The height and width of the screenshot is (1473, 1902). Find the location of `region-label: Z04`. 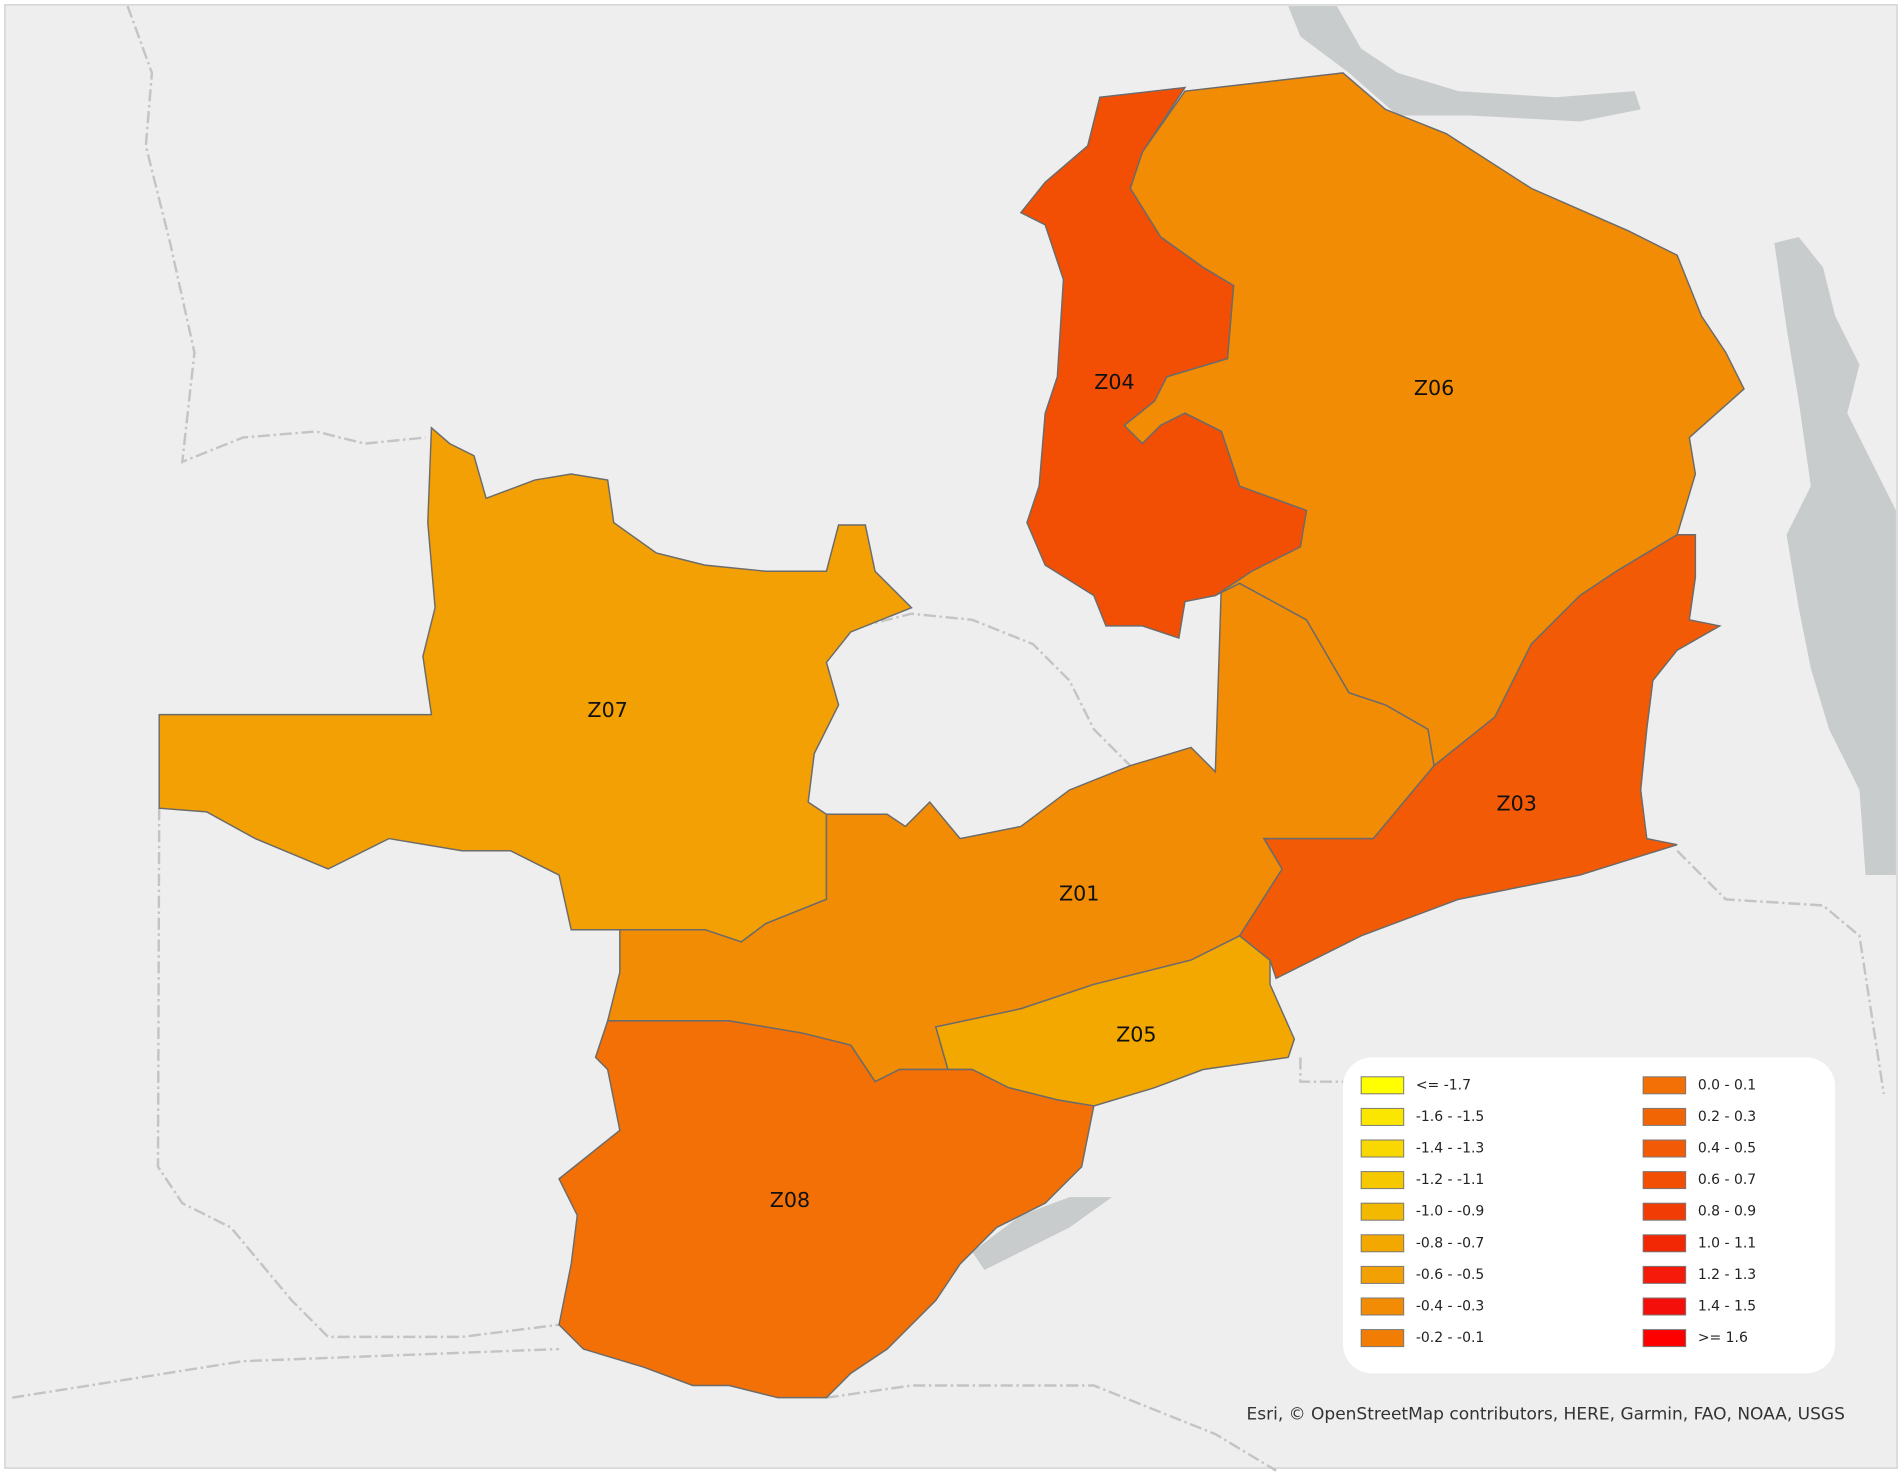

region-label: Z04 is located at coordinates (1114, 382).